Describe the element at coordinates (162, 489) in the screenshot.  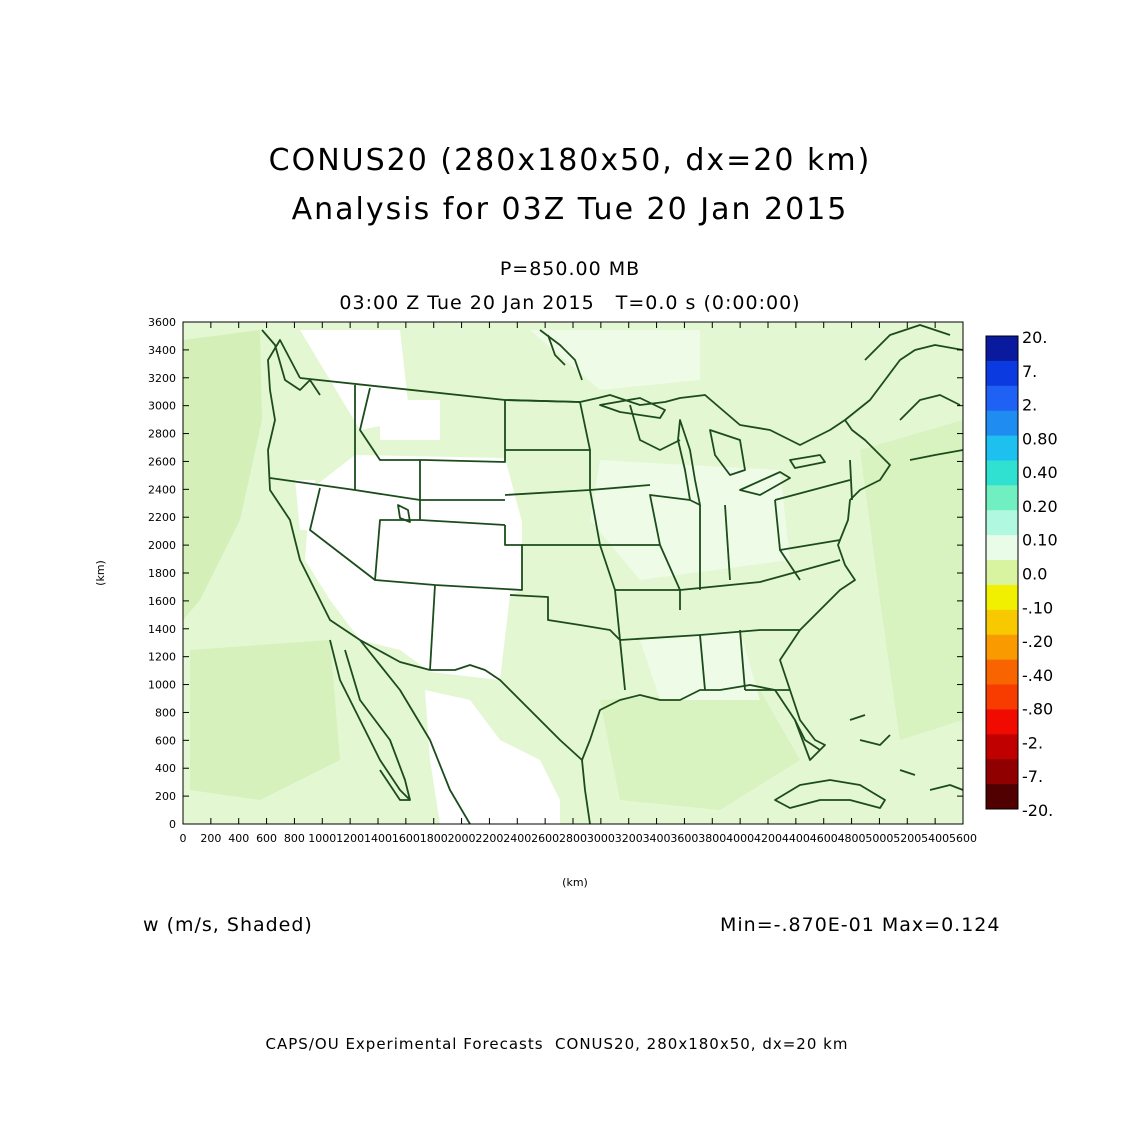
I see `y-tick-label: 2400` at that location.